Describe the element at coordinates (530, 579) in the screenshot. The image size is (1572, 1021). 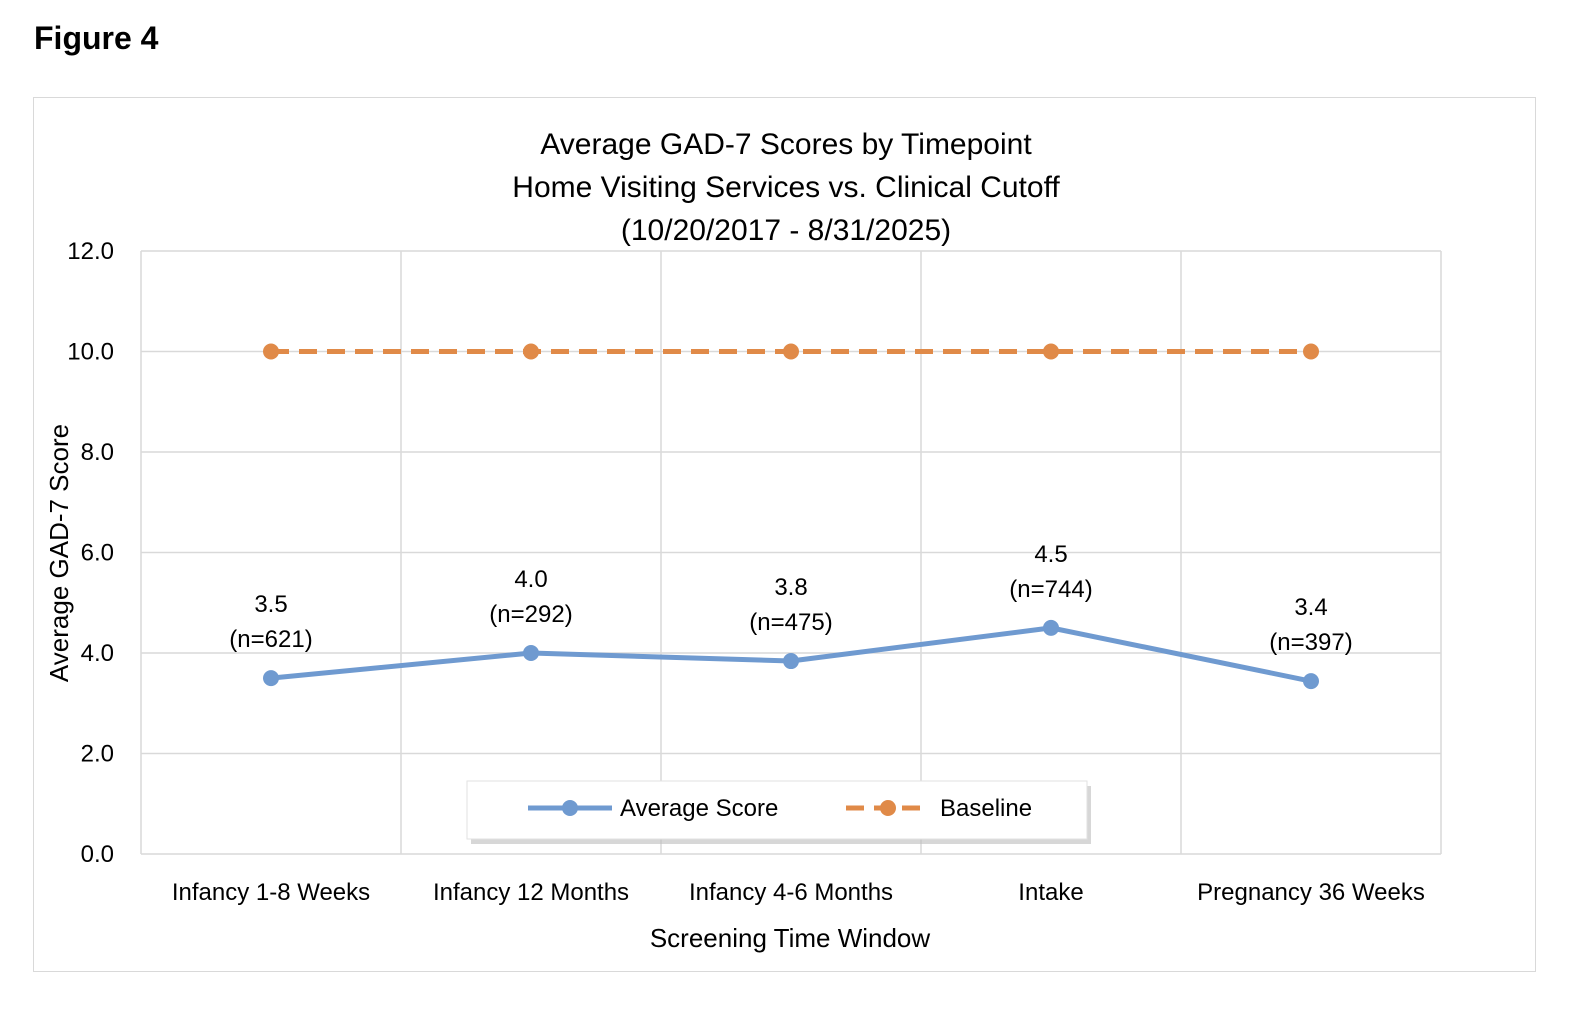
I see `data-label-value: 4.0` at that location.